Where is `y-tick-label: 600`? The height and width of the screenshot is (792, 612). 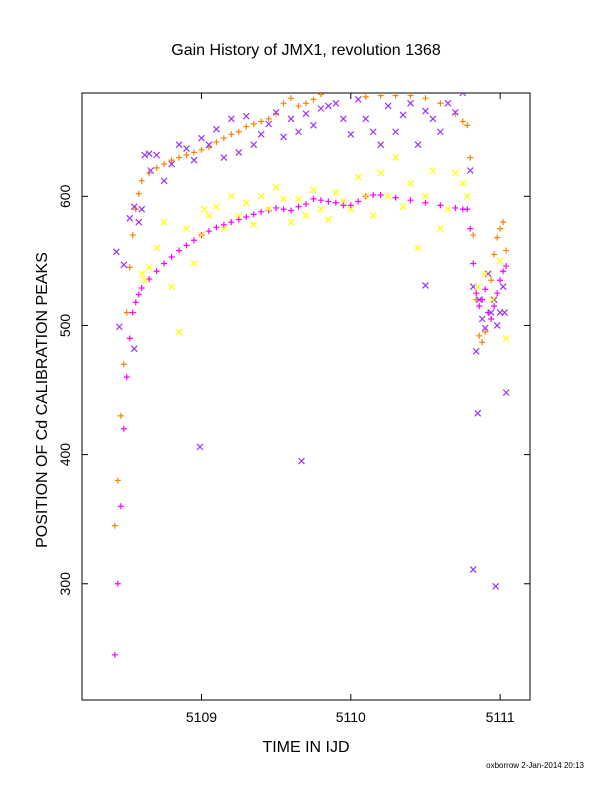 y-tick-label: 600 is located at coordinates (65, 196).